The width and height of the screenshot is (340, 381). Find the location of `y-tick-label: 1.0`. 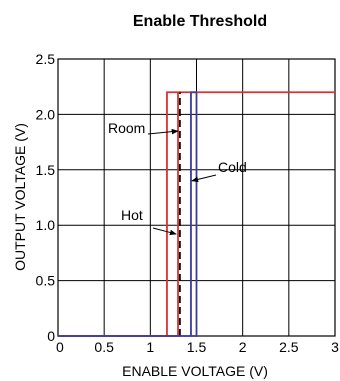

y-tick-label: 1.0 is located at coordinates (46, 225).